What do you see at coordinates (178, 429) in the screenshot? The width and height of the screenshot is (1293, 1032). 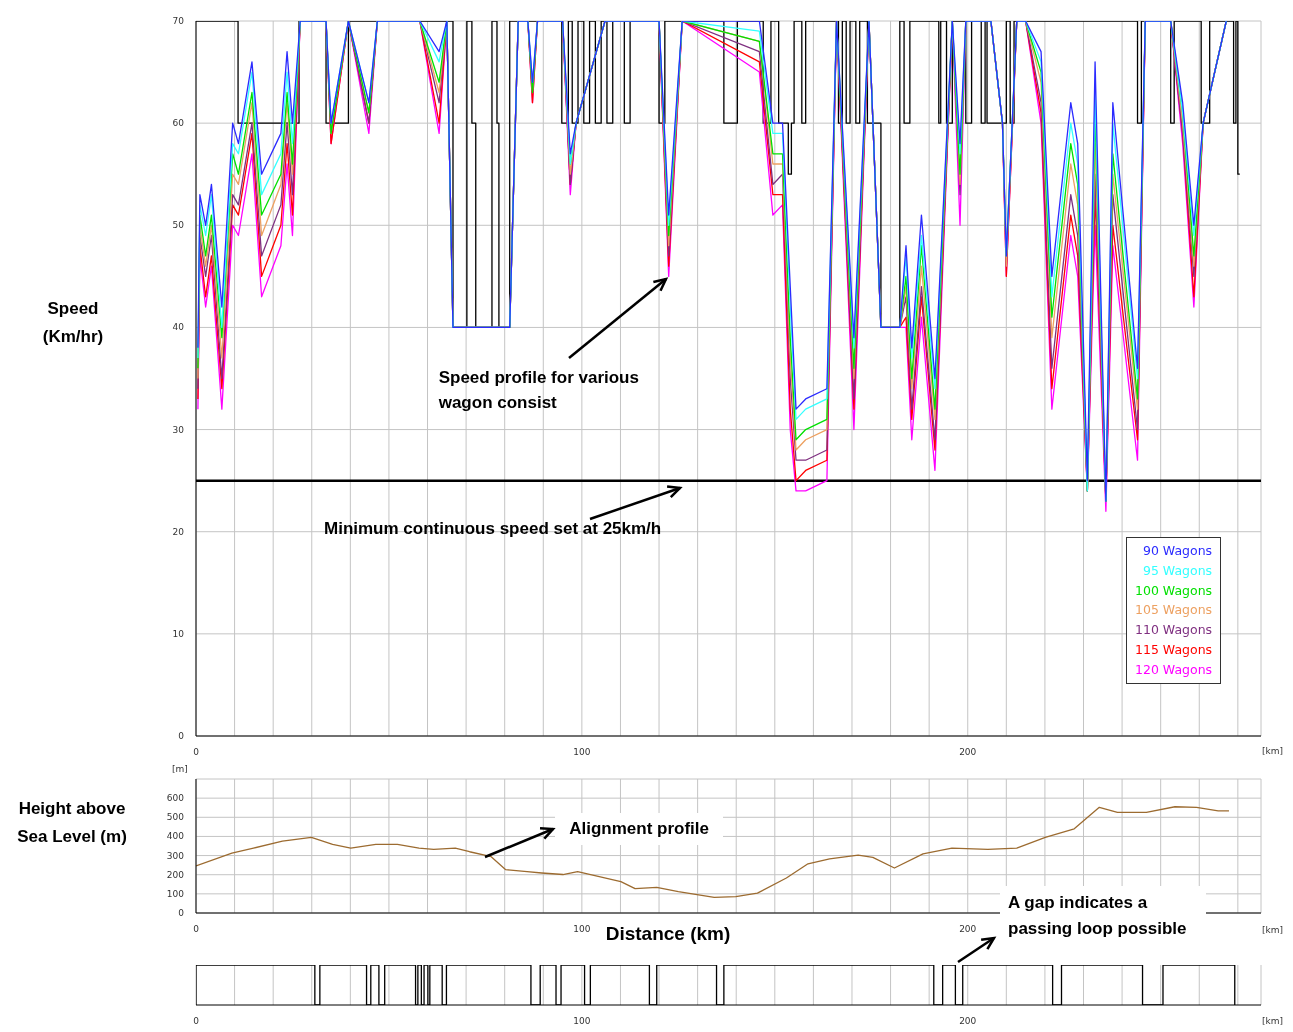 I see `y-tick-label: 30` at bounding box center [178, 429].